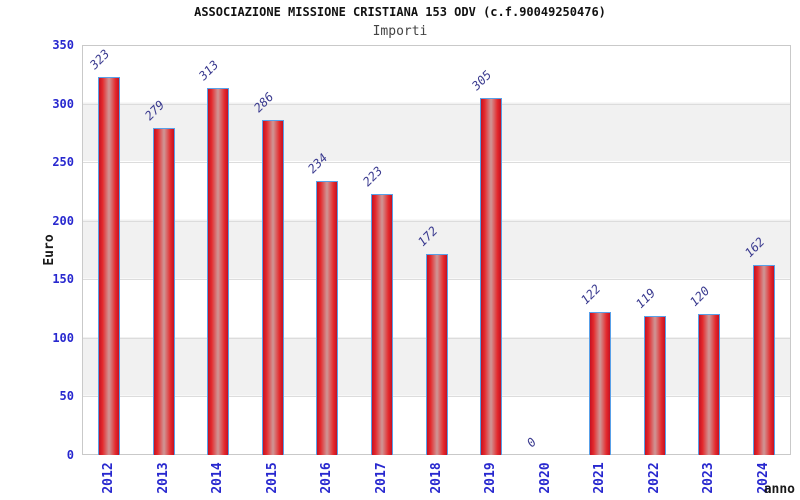  I want to click on bar-2014, so click(218, 271).